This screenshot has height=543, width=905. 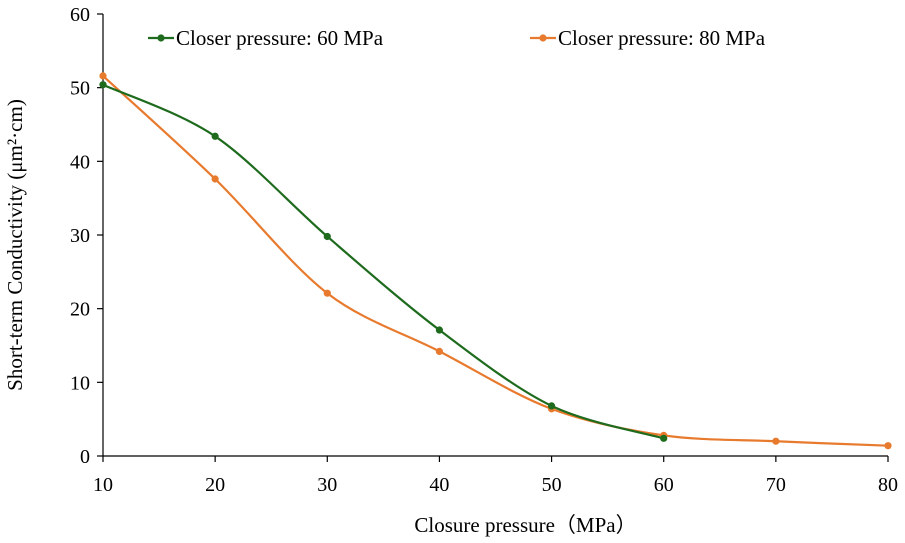 I want to click on y-tick-label: 40, so click(x=80, y=162).